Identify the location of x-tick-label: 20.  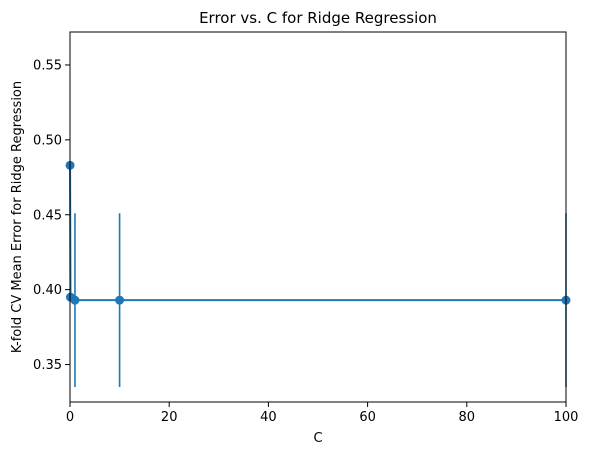
(169, 417).